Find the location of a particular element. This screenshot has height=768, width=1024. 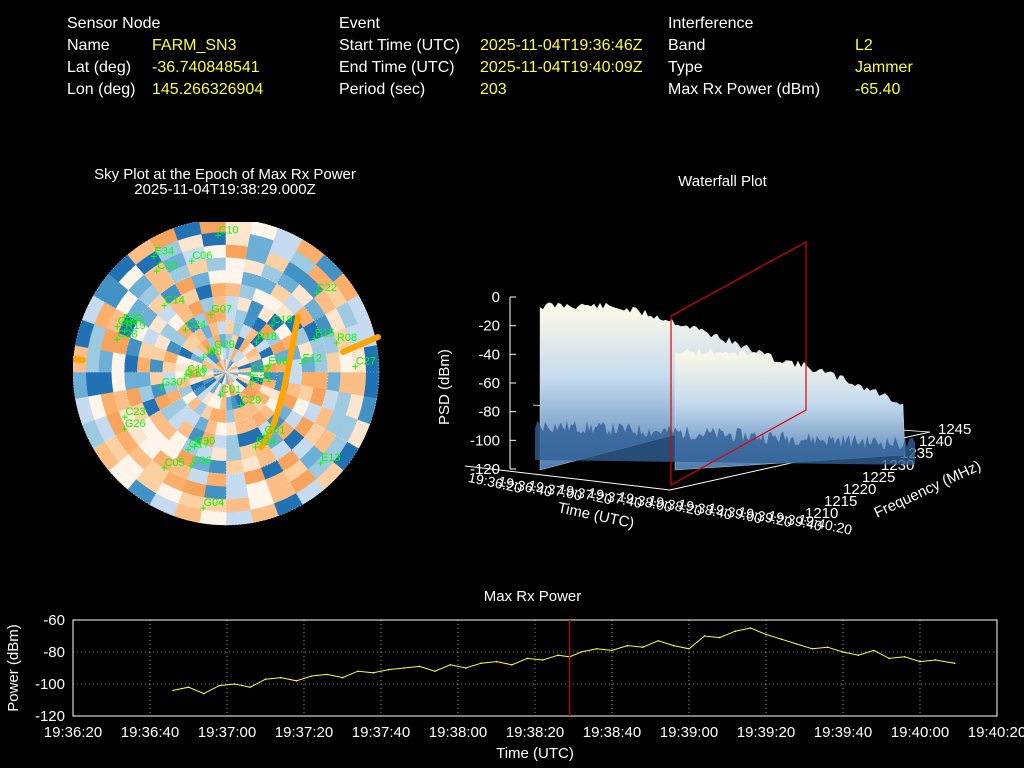

satellite-label: E12 is located at coordinates (312, 359).